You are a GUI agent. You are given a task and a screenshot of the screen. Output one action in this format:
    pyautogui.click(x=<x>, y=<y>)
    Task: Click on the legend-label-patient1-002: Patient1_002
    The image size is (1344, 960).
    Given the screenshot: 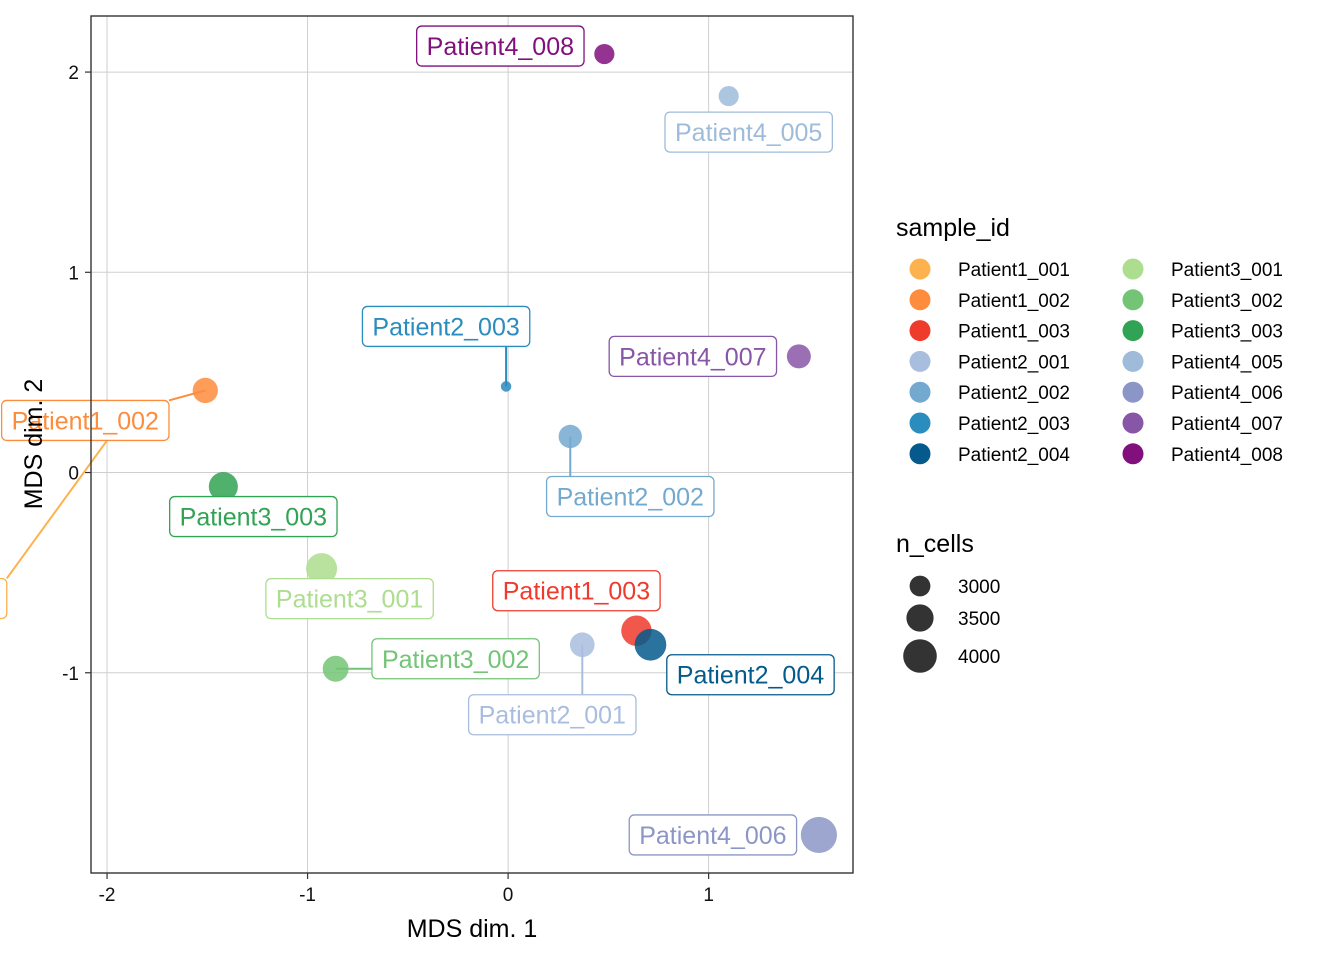 What is the action you would take?
    pyautogui.click(x=1014, y=301)
    